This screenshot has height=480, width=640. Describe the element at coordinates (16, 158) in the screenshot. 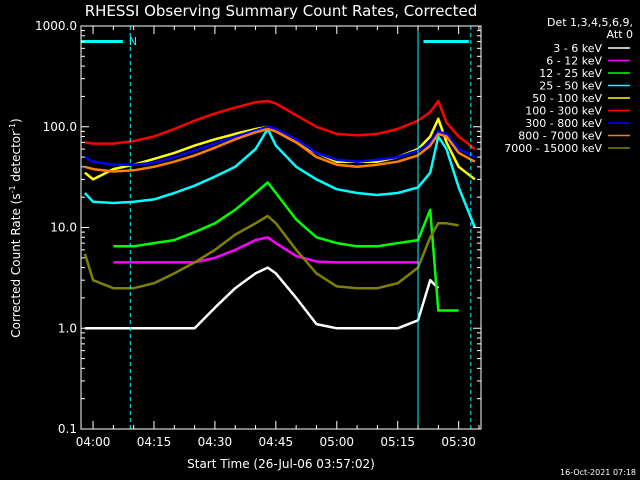

I see `y-axis-label-part2: detector` at that location.